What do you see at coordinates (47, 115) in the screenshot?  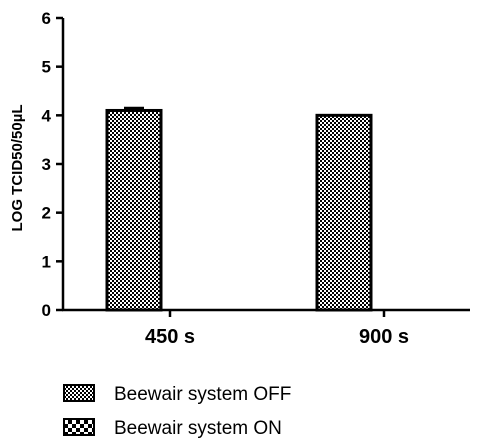 I see `y-tick-label: 4` at bounding box center [47, 115].